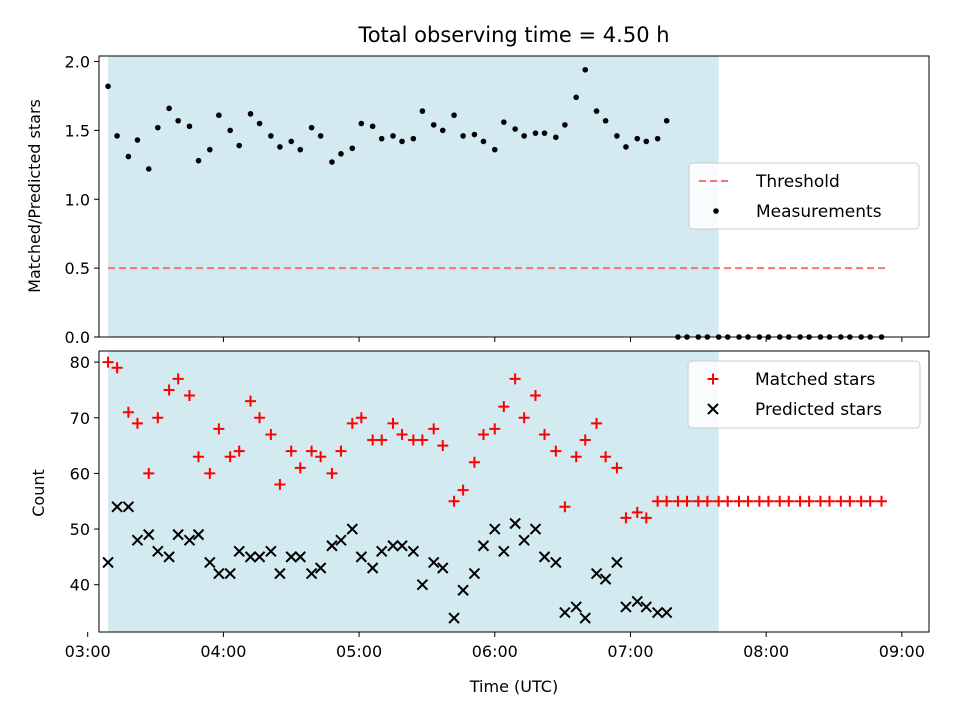 The width and height of the screenshot is (960, 720). I want to click on legend-measurements-swatch, so click(716, 211).